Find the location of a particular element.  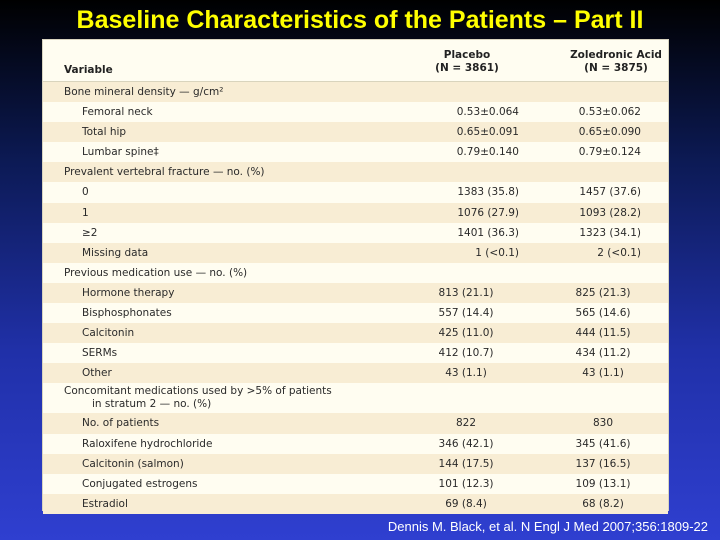

table-row: Conjugated estrogens 101 (12.3) 109 (13.1) is located at coordinates (355, 484).